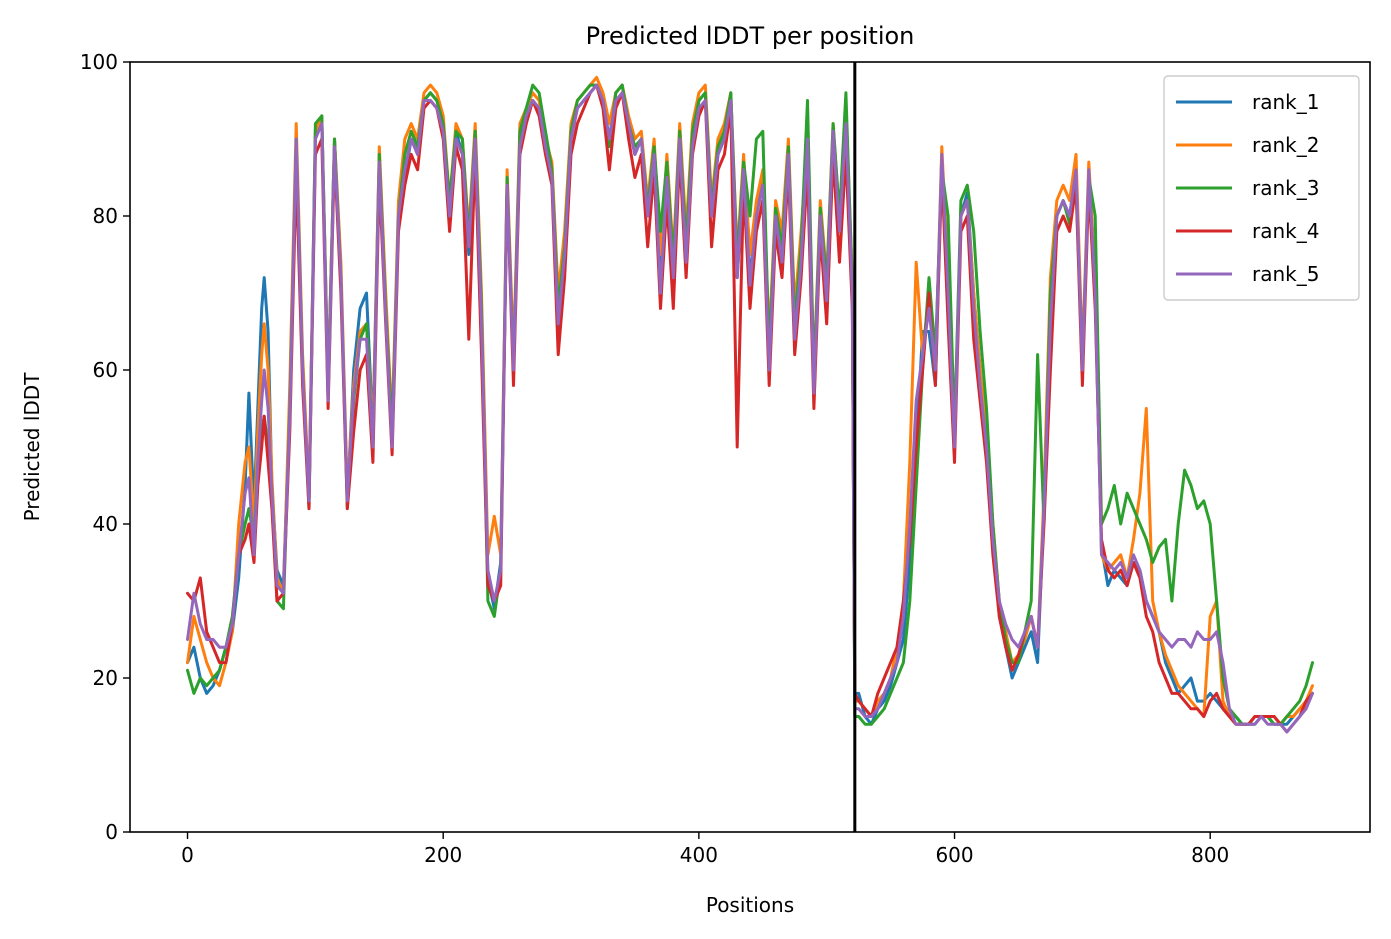  I want to click on y-tick-label: 60, so click(105, 370).